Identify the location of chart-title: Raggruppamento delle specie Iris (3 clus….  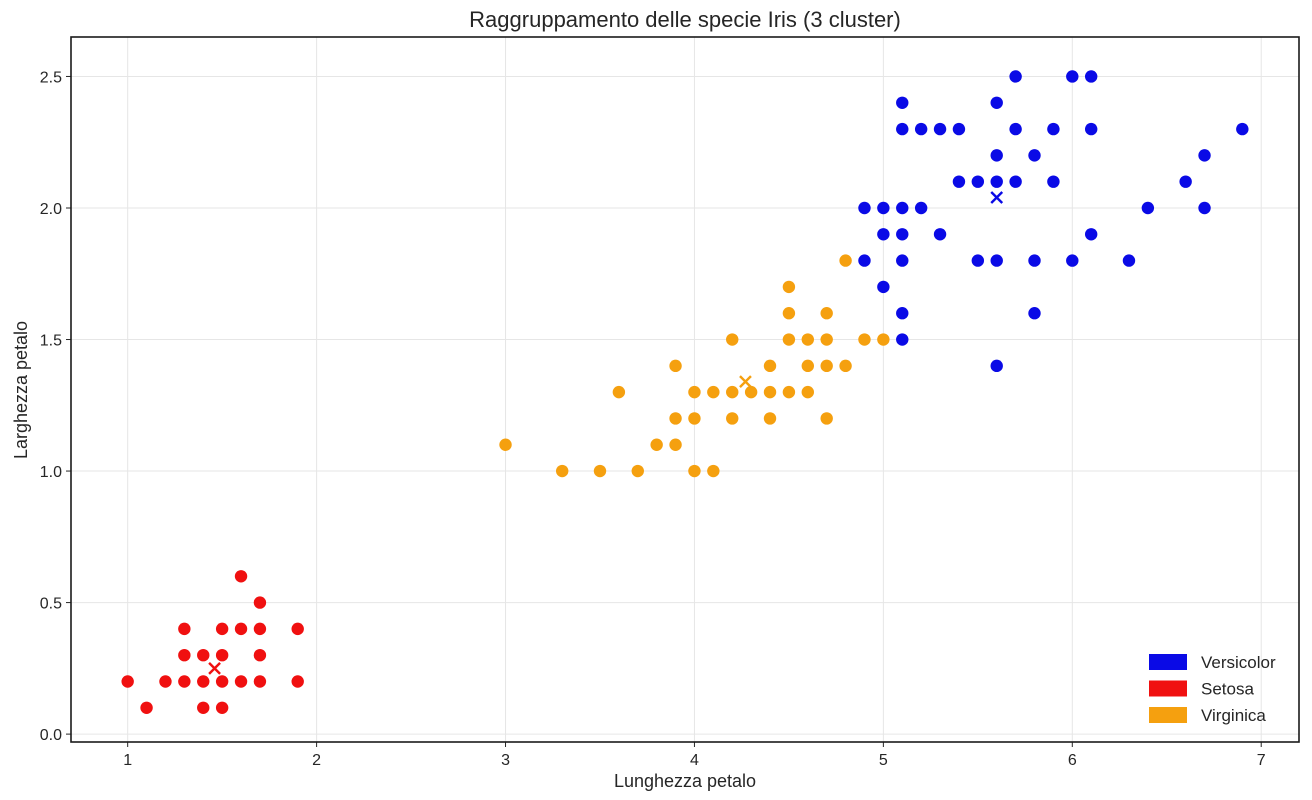
(685, 19).